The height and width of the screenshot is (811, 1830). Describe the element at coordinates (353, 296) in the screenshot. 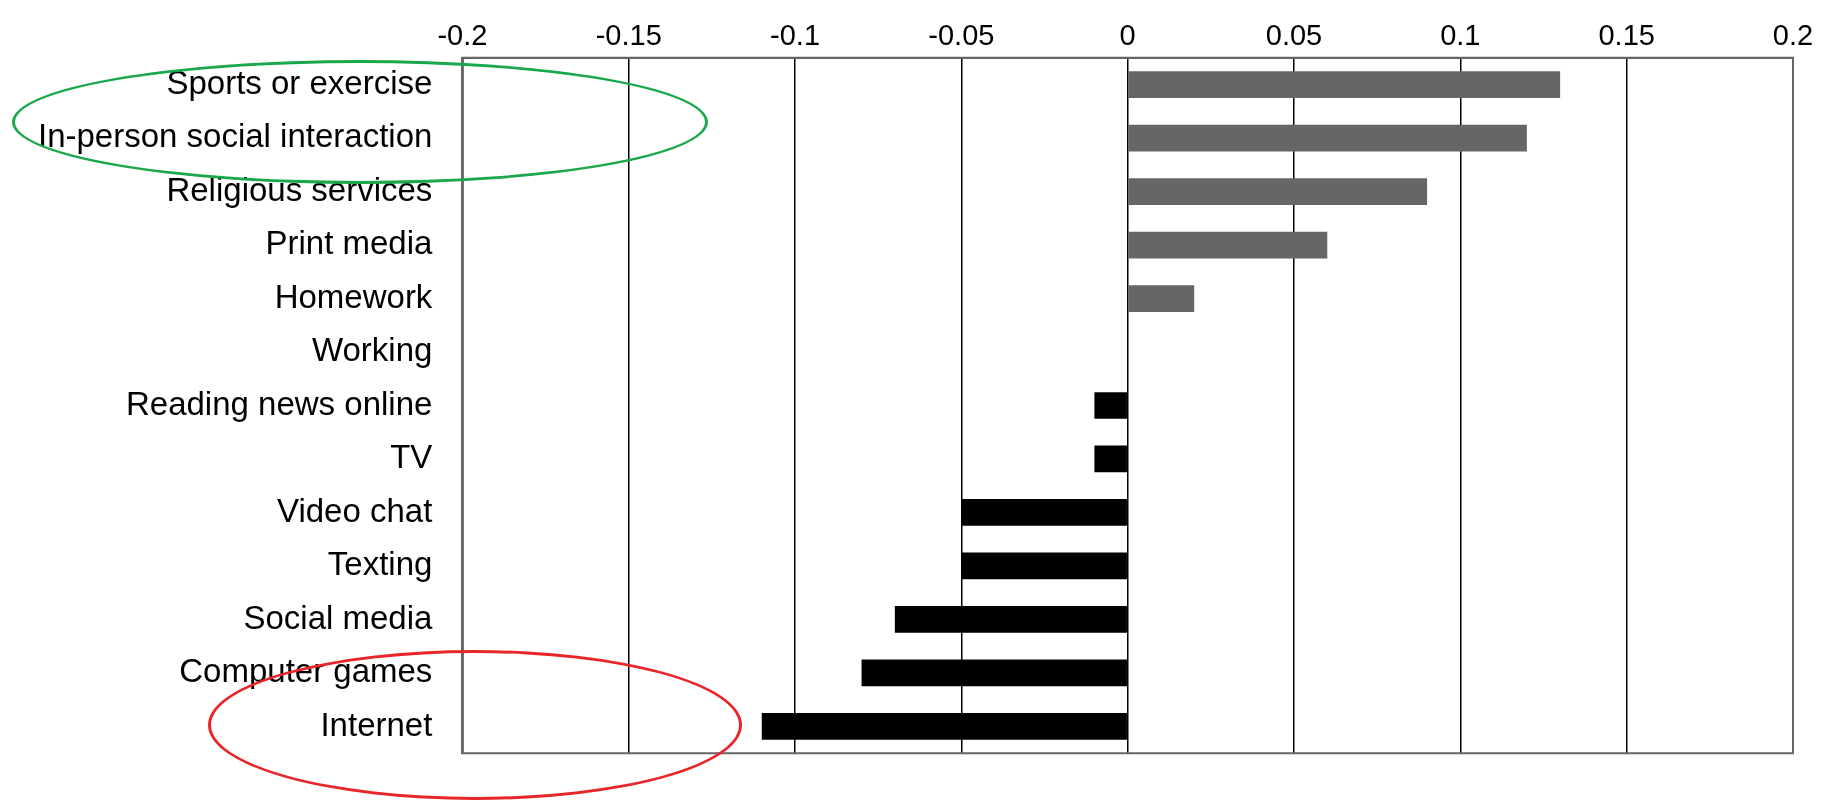

I see `y-tick-label: Homework` at that location.